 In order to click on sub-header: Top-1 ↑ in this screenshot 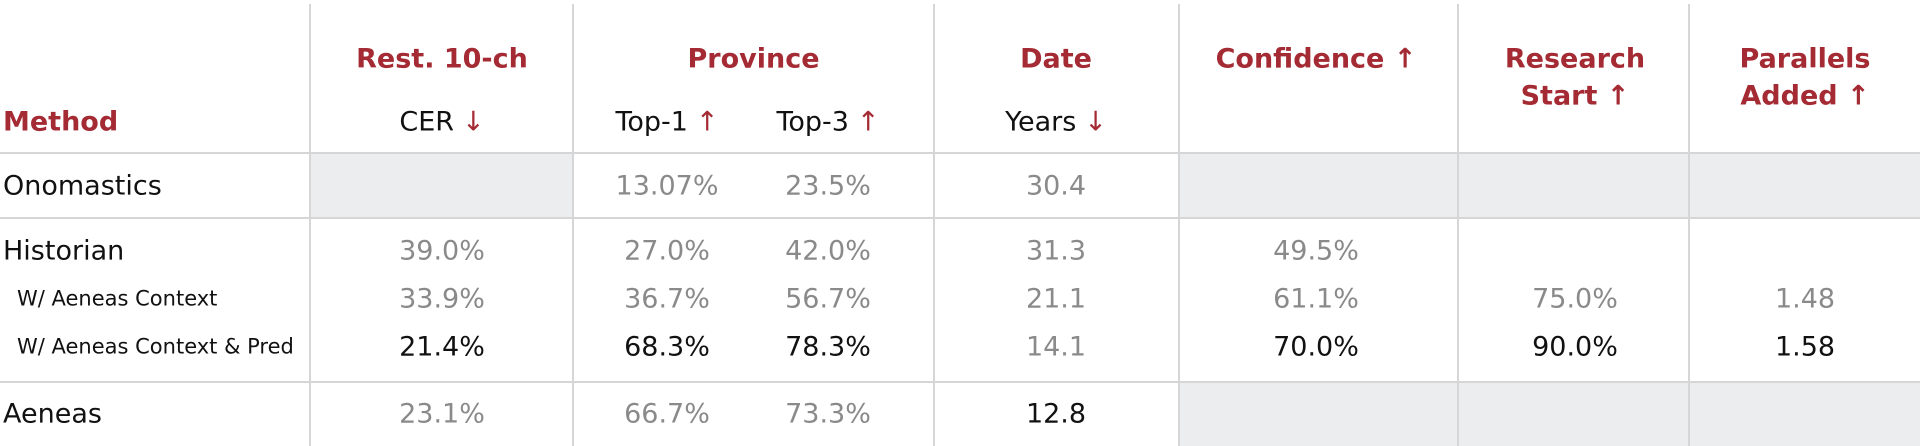, I will do `click(666, 122)`.